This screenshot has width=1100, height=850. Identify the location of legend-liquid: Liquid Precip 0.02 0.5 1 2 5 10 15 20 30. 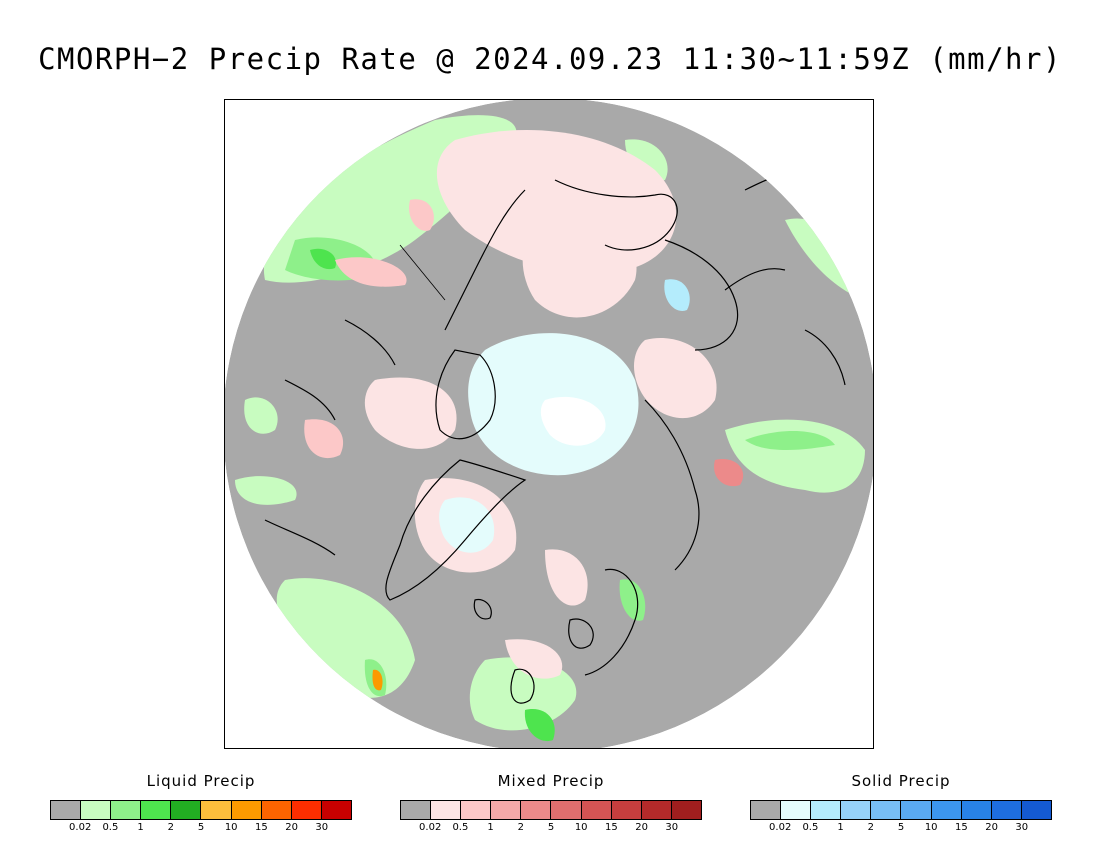
(201, 807).